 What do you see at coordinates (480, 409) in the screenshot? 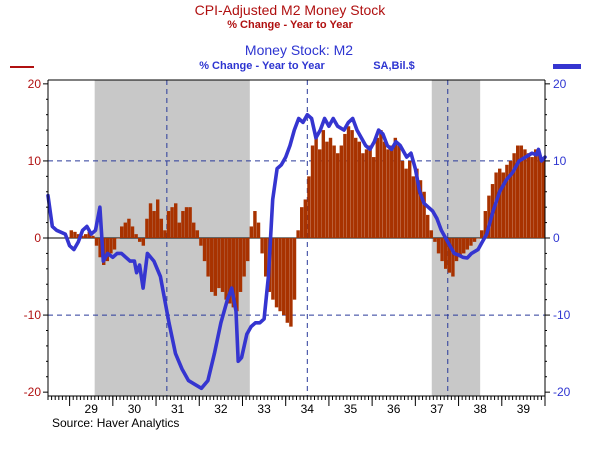
I see `x-tick-label: 38` at bounding box center [480, 409].